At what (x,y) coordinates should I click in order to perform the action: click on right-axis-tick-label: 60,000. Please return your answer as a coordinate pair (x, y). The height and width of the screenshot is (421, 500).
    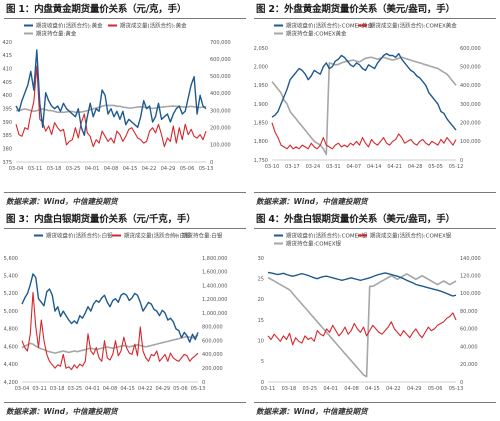
    Looking at the image, I should click on (469, 330).